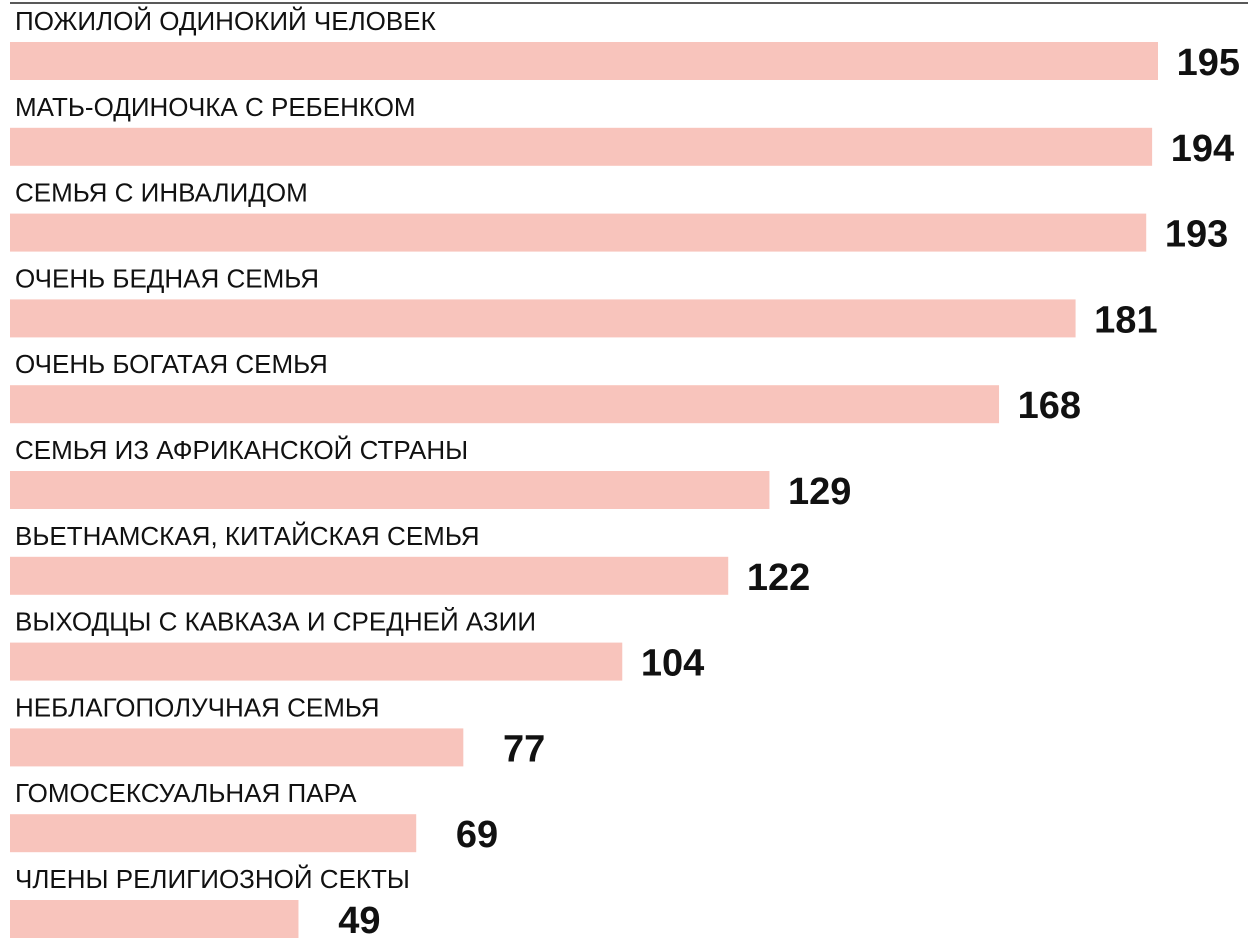 This screenshot has width=1248, height=938. What do you see at coordinates (215, 107) in the screenshot?
I see `category-label: МАТЬ-ОДИНОЧКА С РЕБЕНКОМ` at bounding box center [215, 107].